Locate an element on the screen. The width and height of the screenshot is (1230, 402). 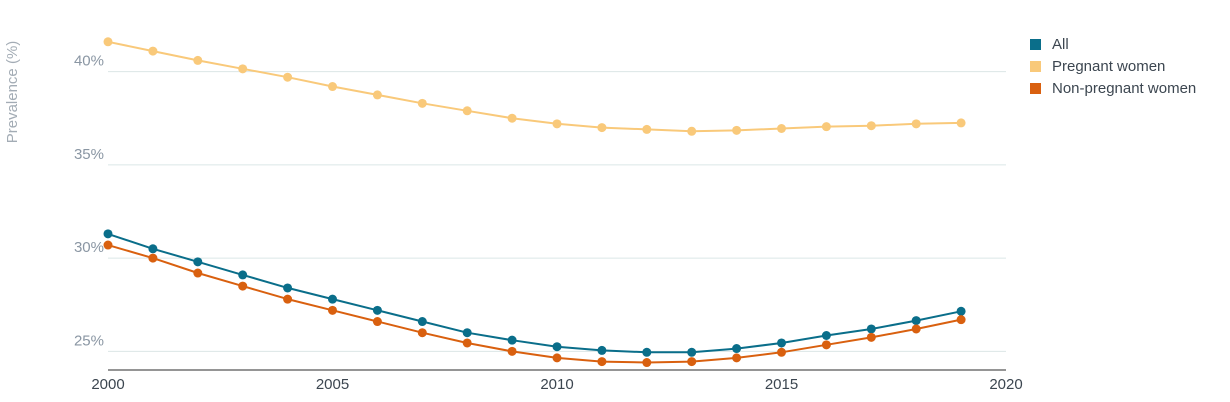
legend-item: Pregnant women is located at coordinates (1097, 66).